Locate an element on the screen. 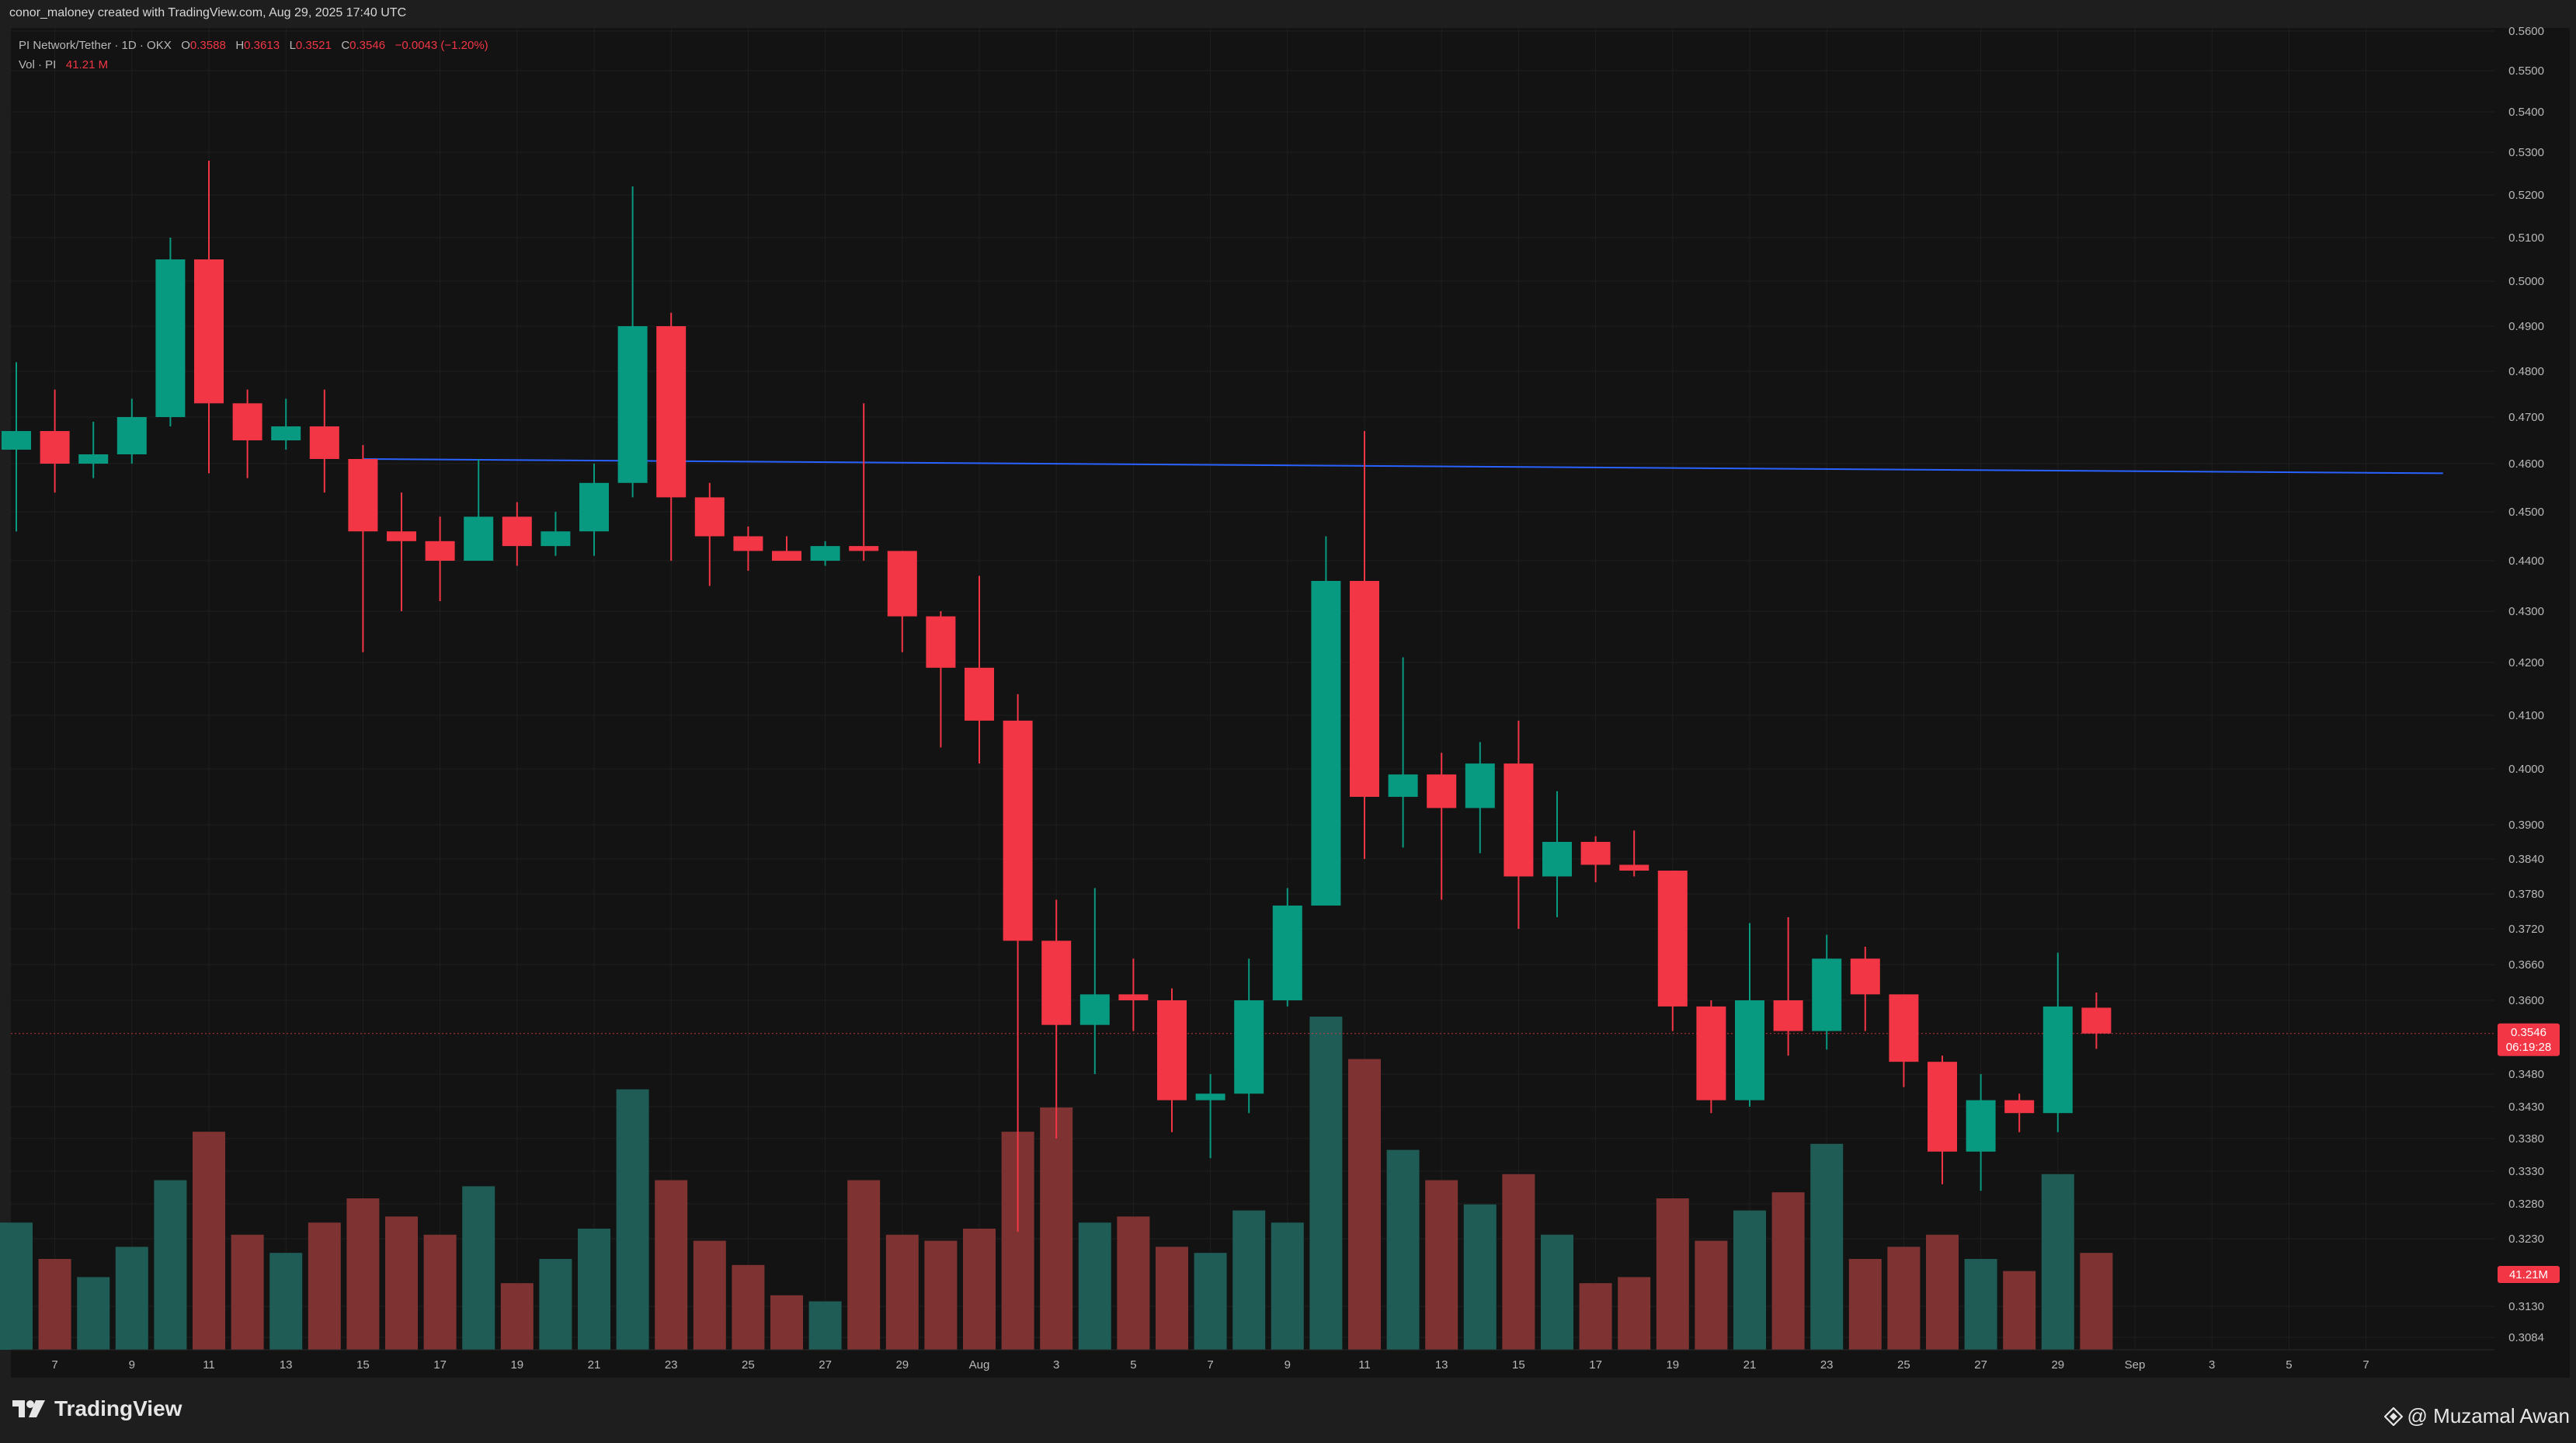  legend-open-label: O is located at coordinates (185, 45).